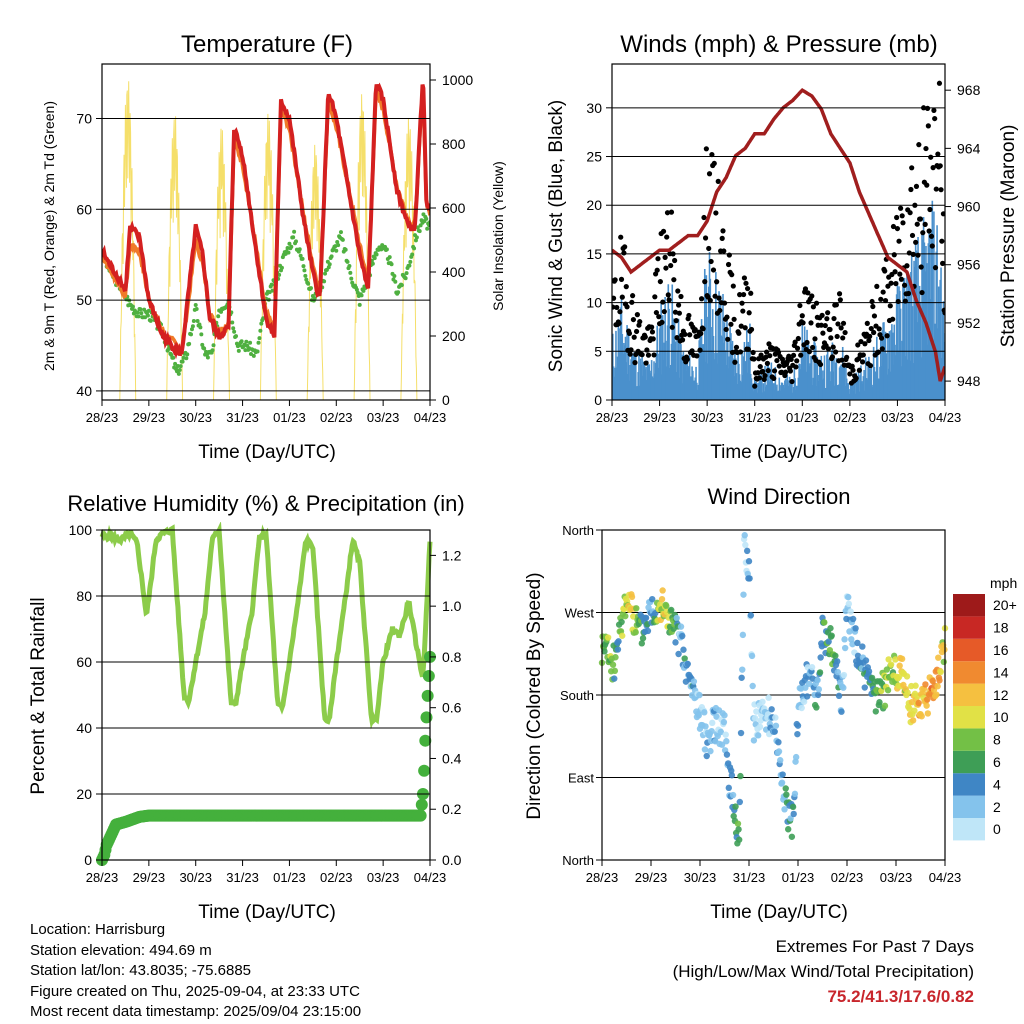 The image size is (1024, 1024). What do you see at coordinates (149, 417) in the screenshot?
I see `x-tick-label: 29/23` at bounding box center [149, 417].